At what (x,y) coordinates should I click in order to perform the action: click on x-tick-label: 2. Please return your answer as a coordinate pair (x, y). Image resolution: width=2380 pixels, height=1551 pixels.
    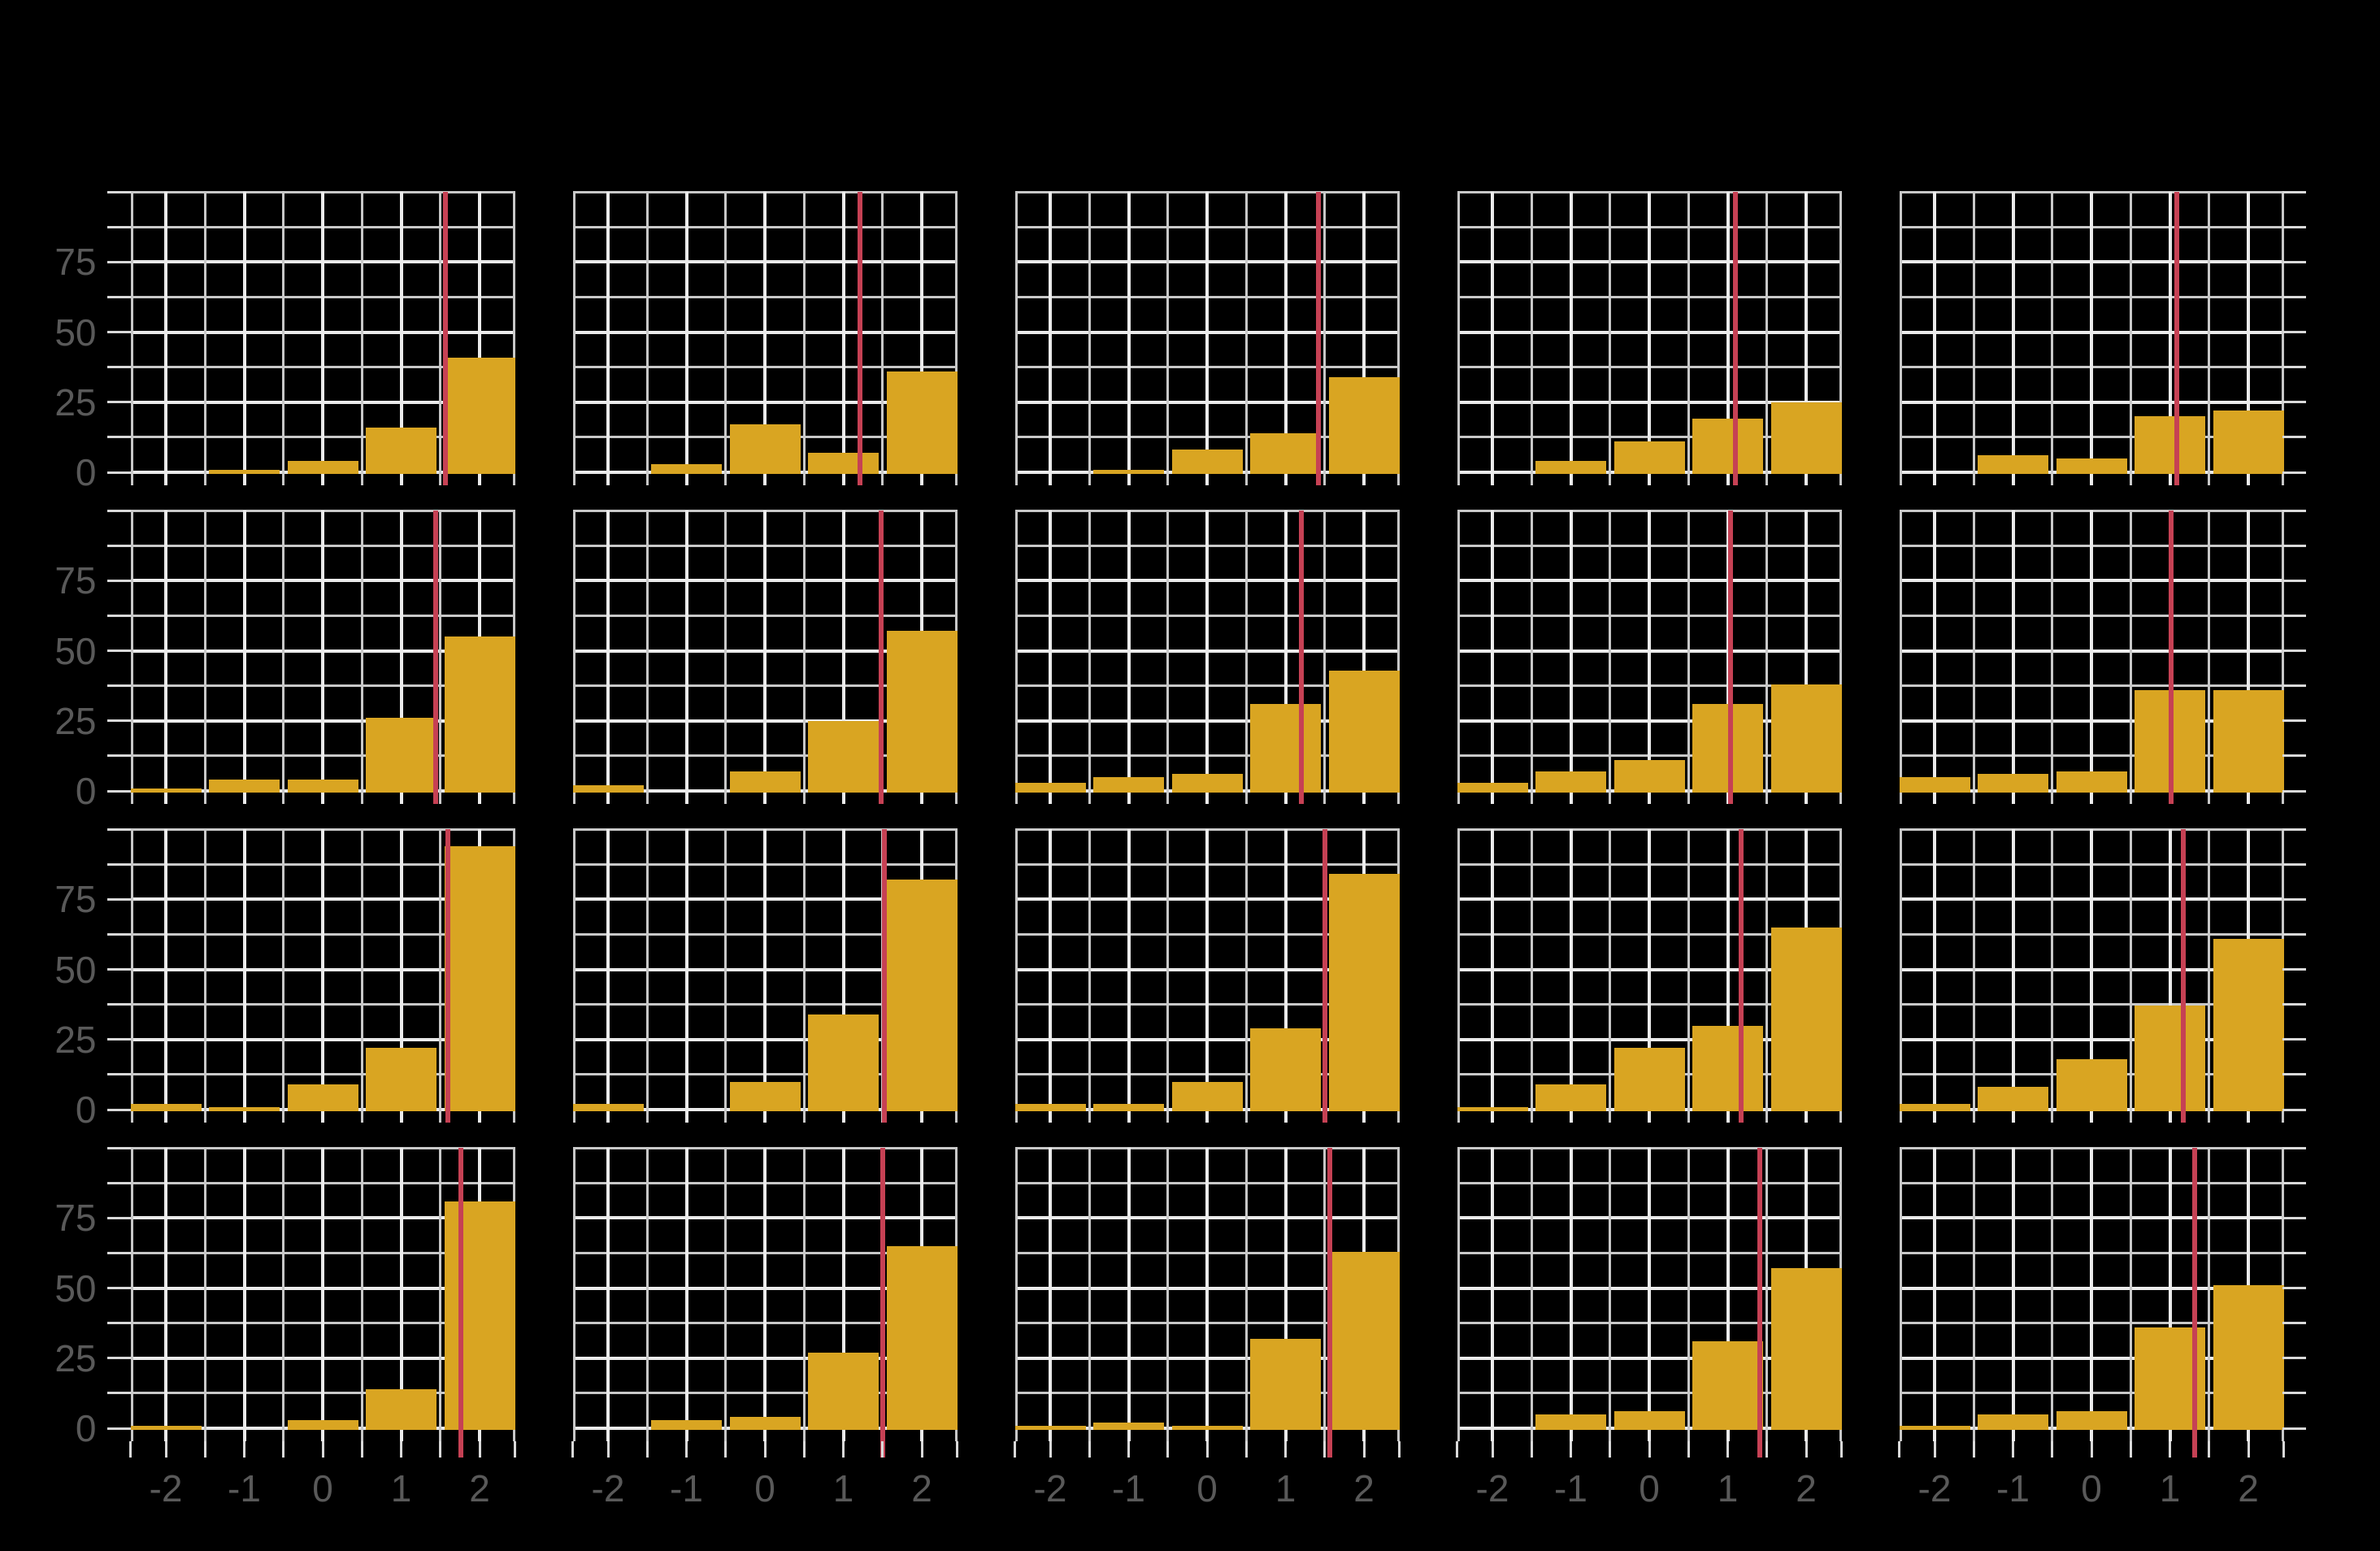
    Looking at the image, I should click on (921, 1488).